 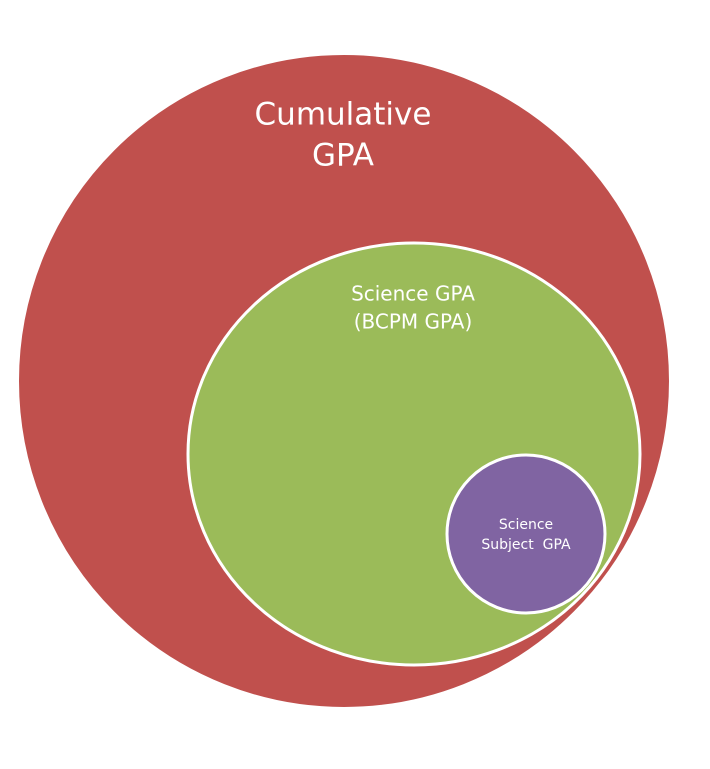 I want to click on inner-label: Science, so click(x=526, y=525).